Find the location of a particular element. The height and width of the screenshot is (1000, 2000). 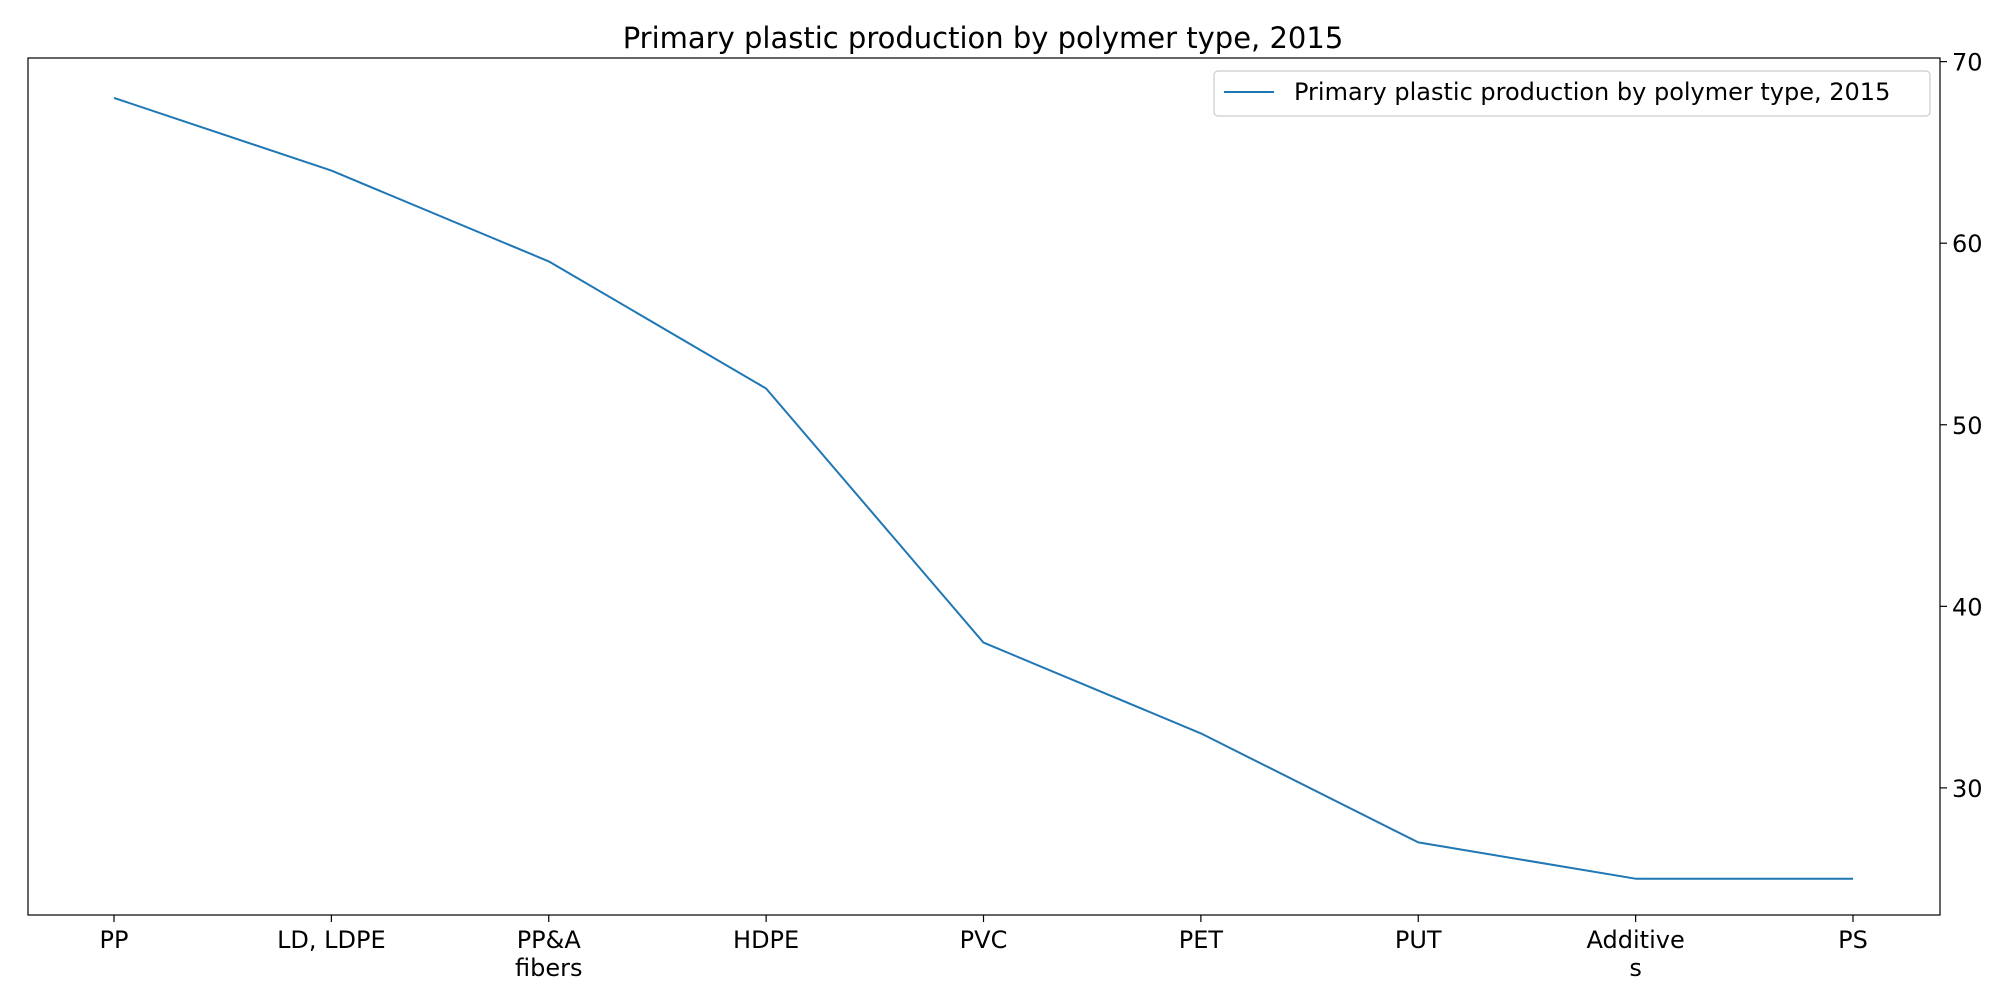

x-tick-label: HDPE is located at coordinates (766, 940).